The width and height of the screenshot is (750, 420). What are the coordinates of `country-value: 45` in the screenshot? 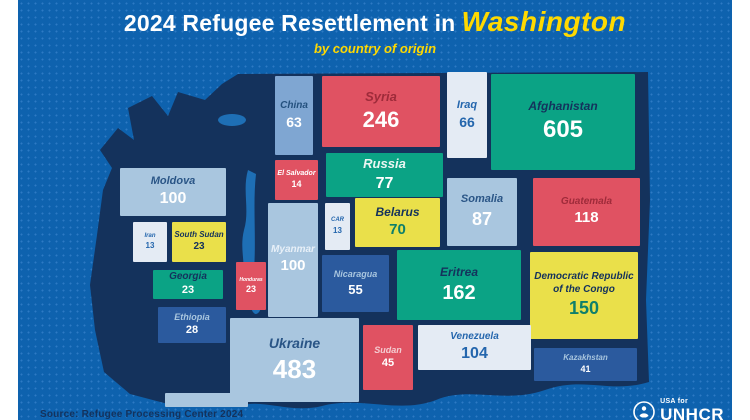 It's located at (388, 362).